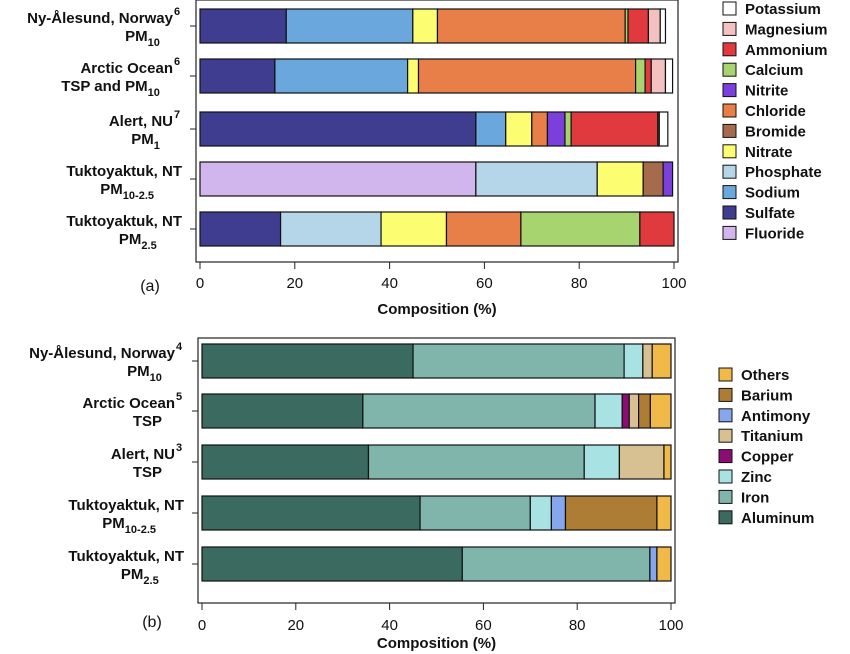 This screenshot has height=654, width=850. Describe the element at coordinates (769, 152) in the screenshot. I see `legend-label-nitrate: Nitrate` at that location.